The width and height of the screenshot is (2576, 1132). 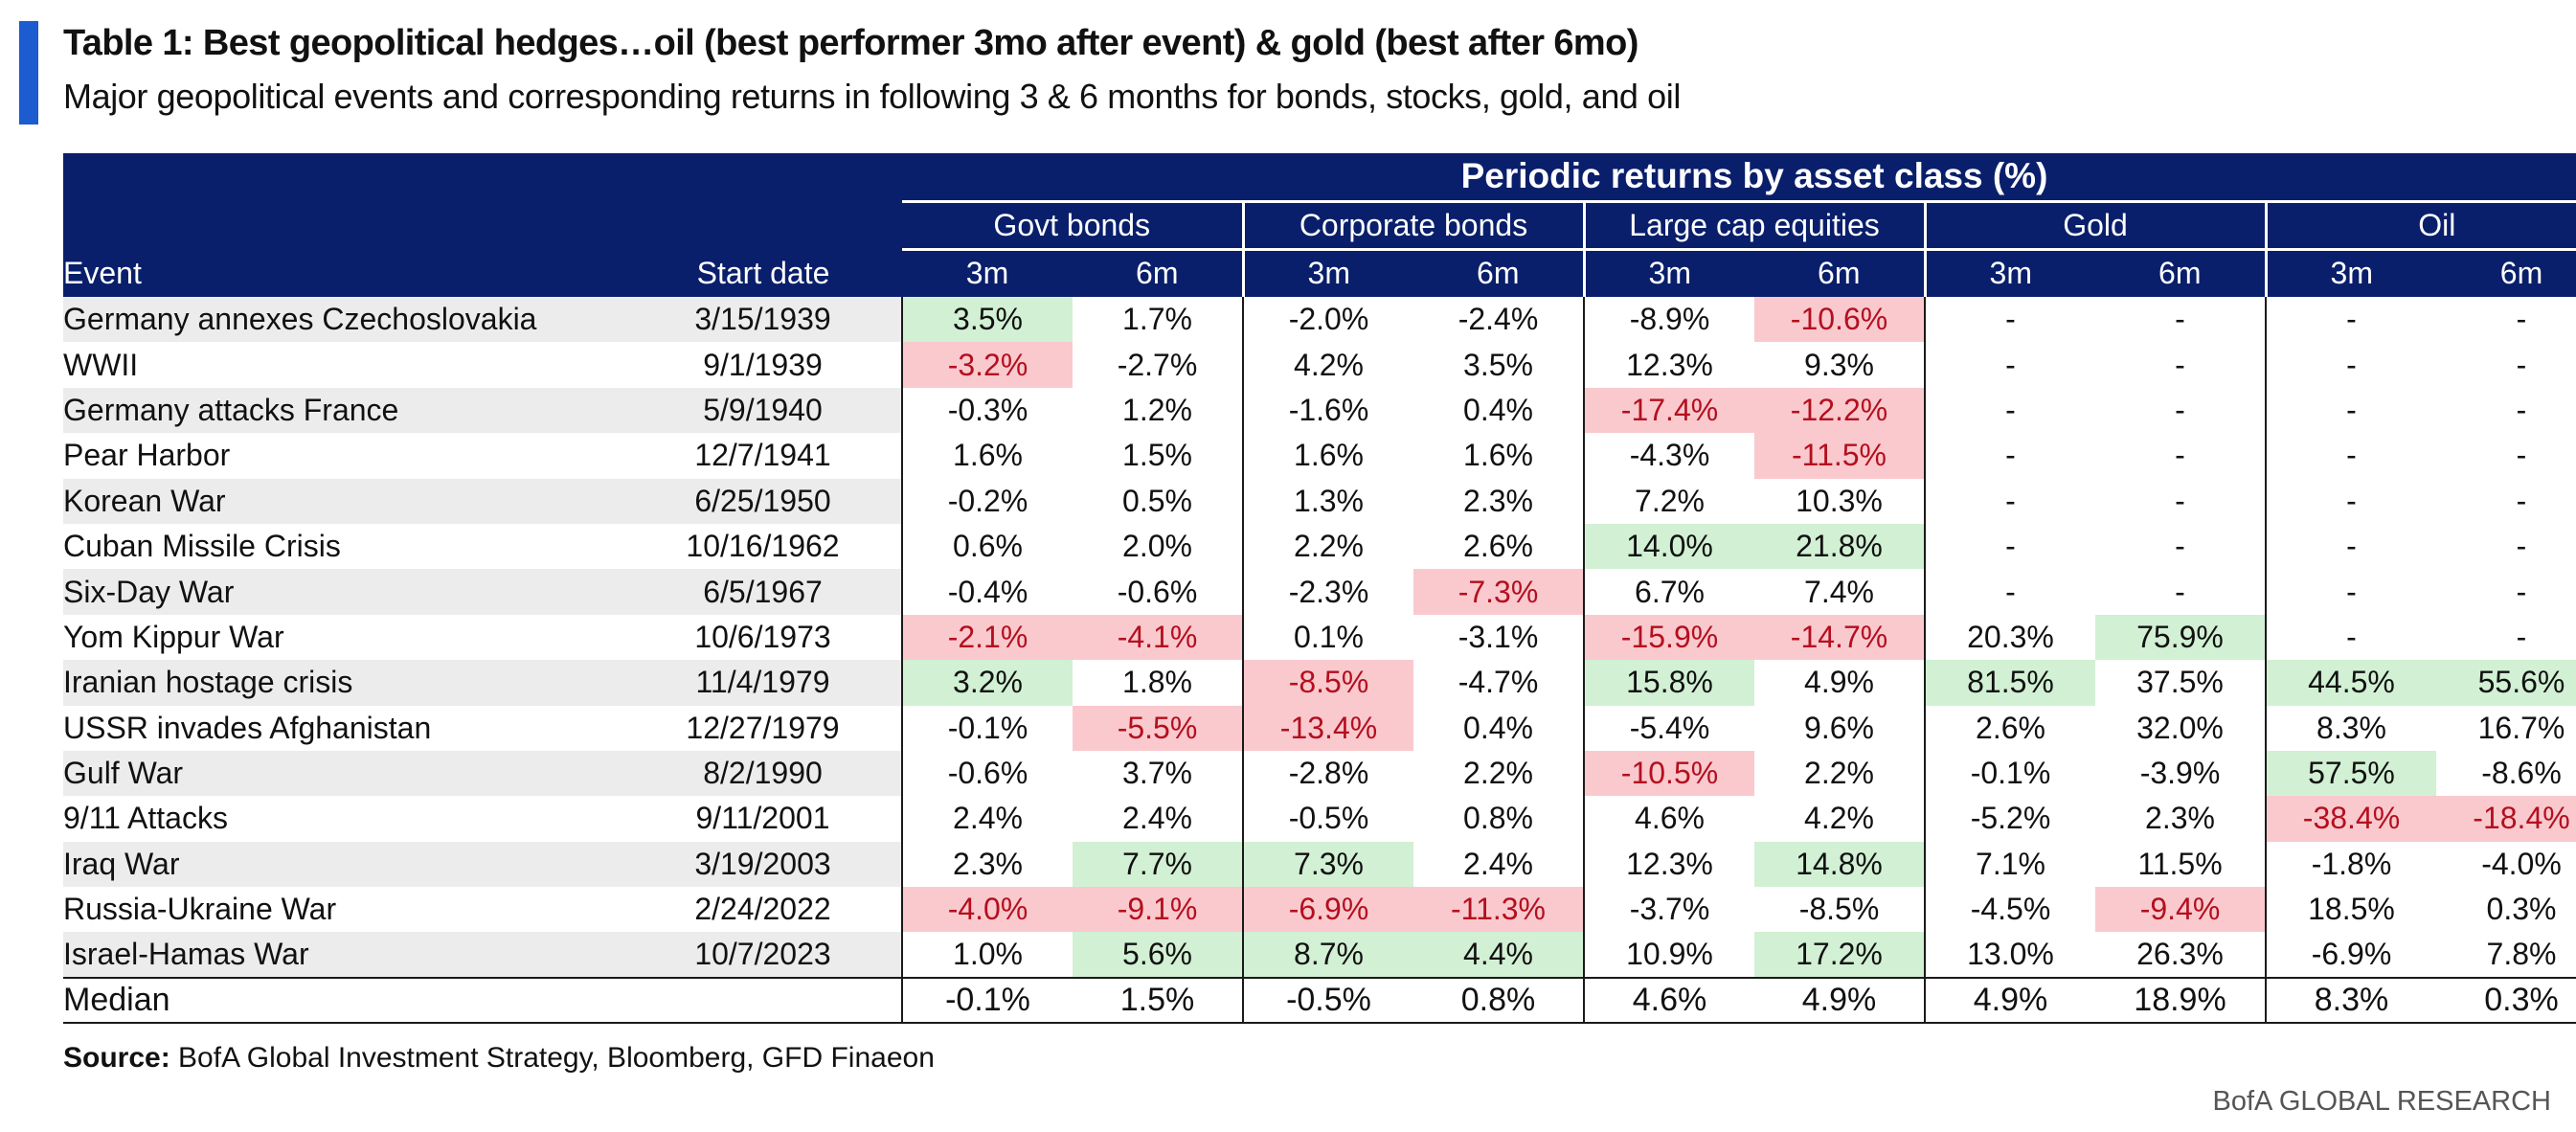 What do you see at coordinates (1157, 592) in the screenshot?
I see `return-cell: -0.6%` at bounding box center [1157, 592].